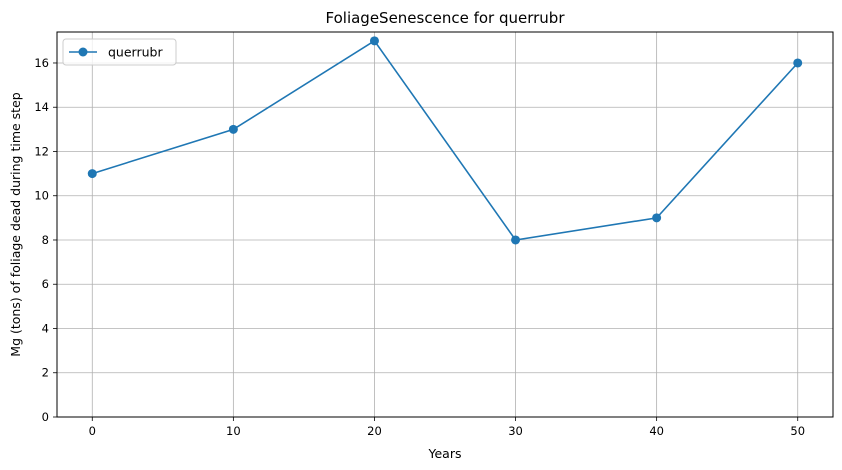  I want to click on x-tick-label: 30, so click(515, 431).